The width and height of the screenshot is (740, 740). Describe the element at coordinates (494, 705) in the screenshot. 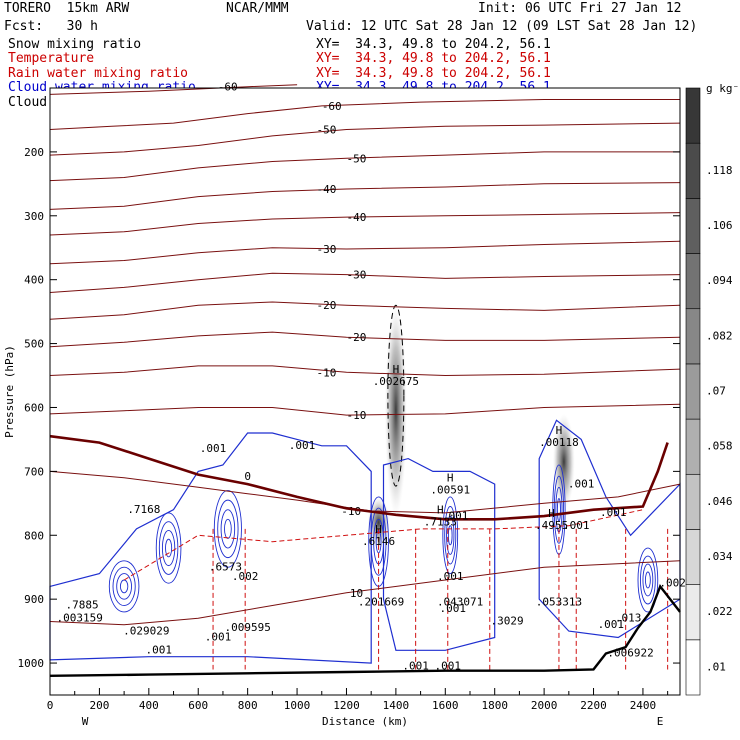

I see `x-tick-label: 1800` at that location.